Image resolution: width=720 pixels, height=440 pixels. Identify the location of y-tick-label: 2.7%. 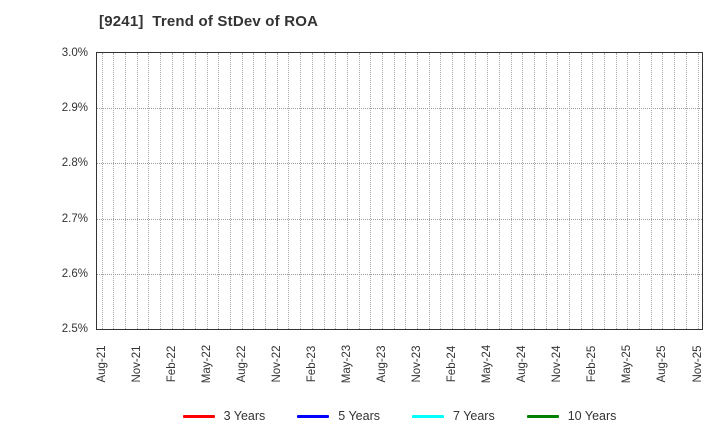
(74, 218).